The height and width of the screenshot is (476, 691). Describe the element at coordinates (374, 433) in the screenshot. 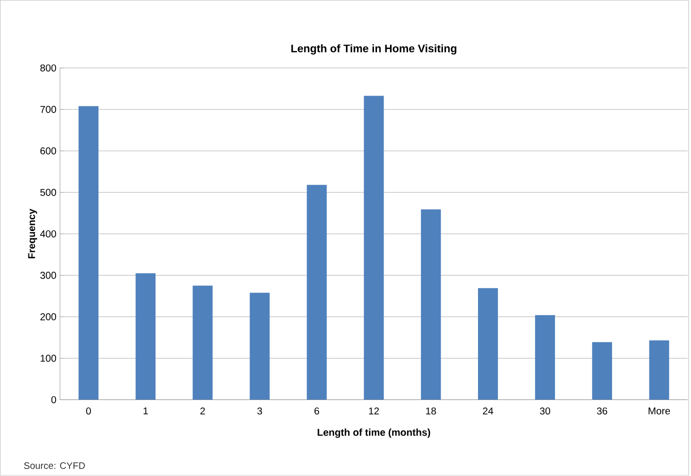

I see `x-axis-title: Length of time (months)` at that location.